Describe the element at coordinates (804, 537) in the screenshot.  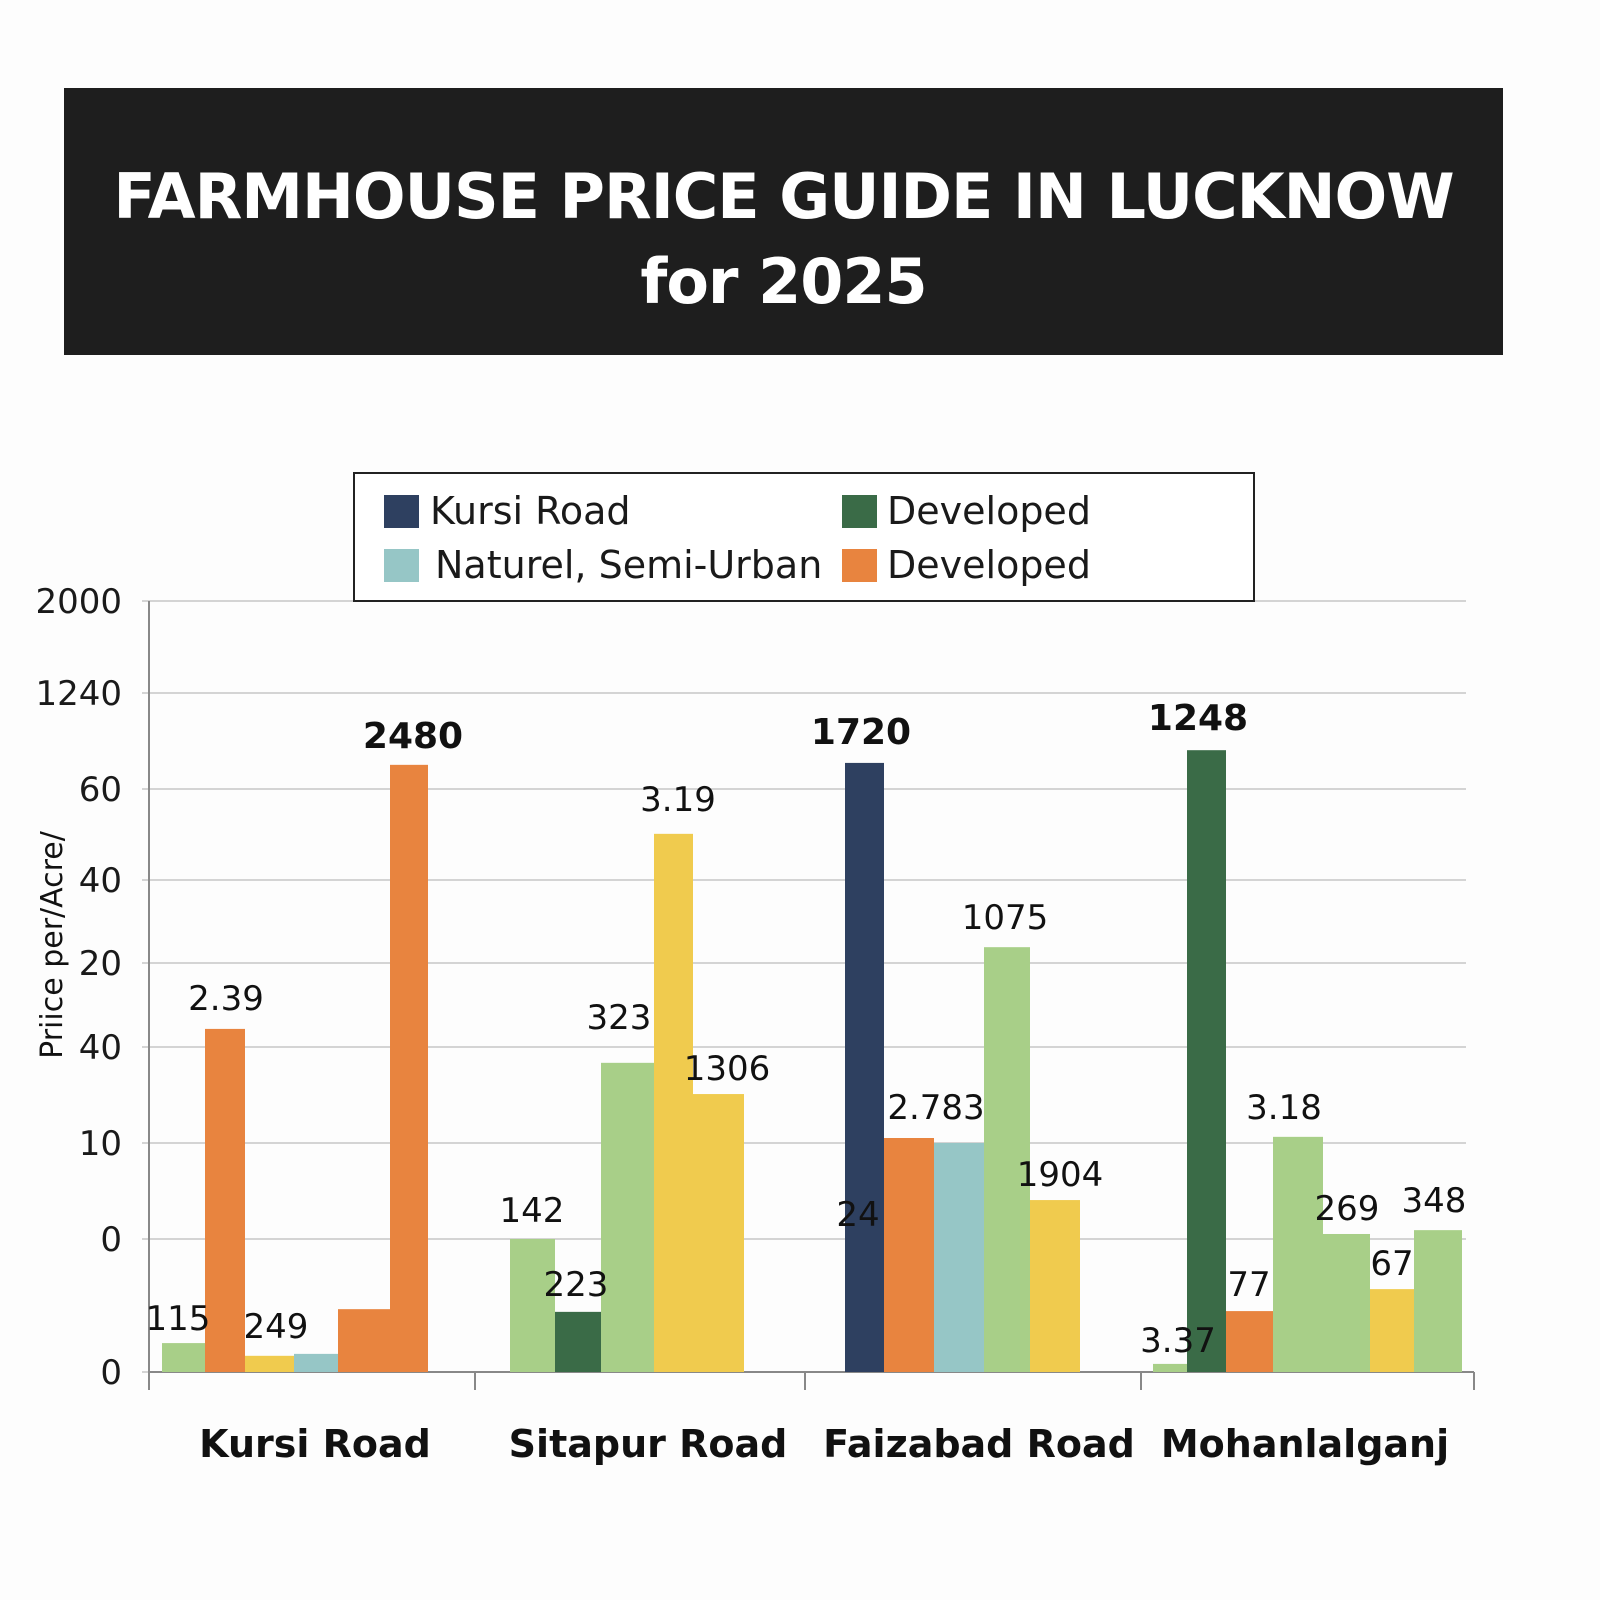
I see `legend-box` at that location.